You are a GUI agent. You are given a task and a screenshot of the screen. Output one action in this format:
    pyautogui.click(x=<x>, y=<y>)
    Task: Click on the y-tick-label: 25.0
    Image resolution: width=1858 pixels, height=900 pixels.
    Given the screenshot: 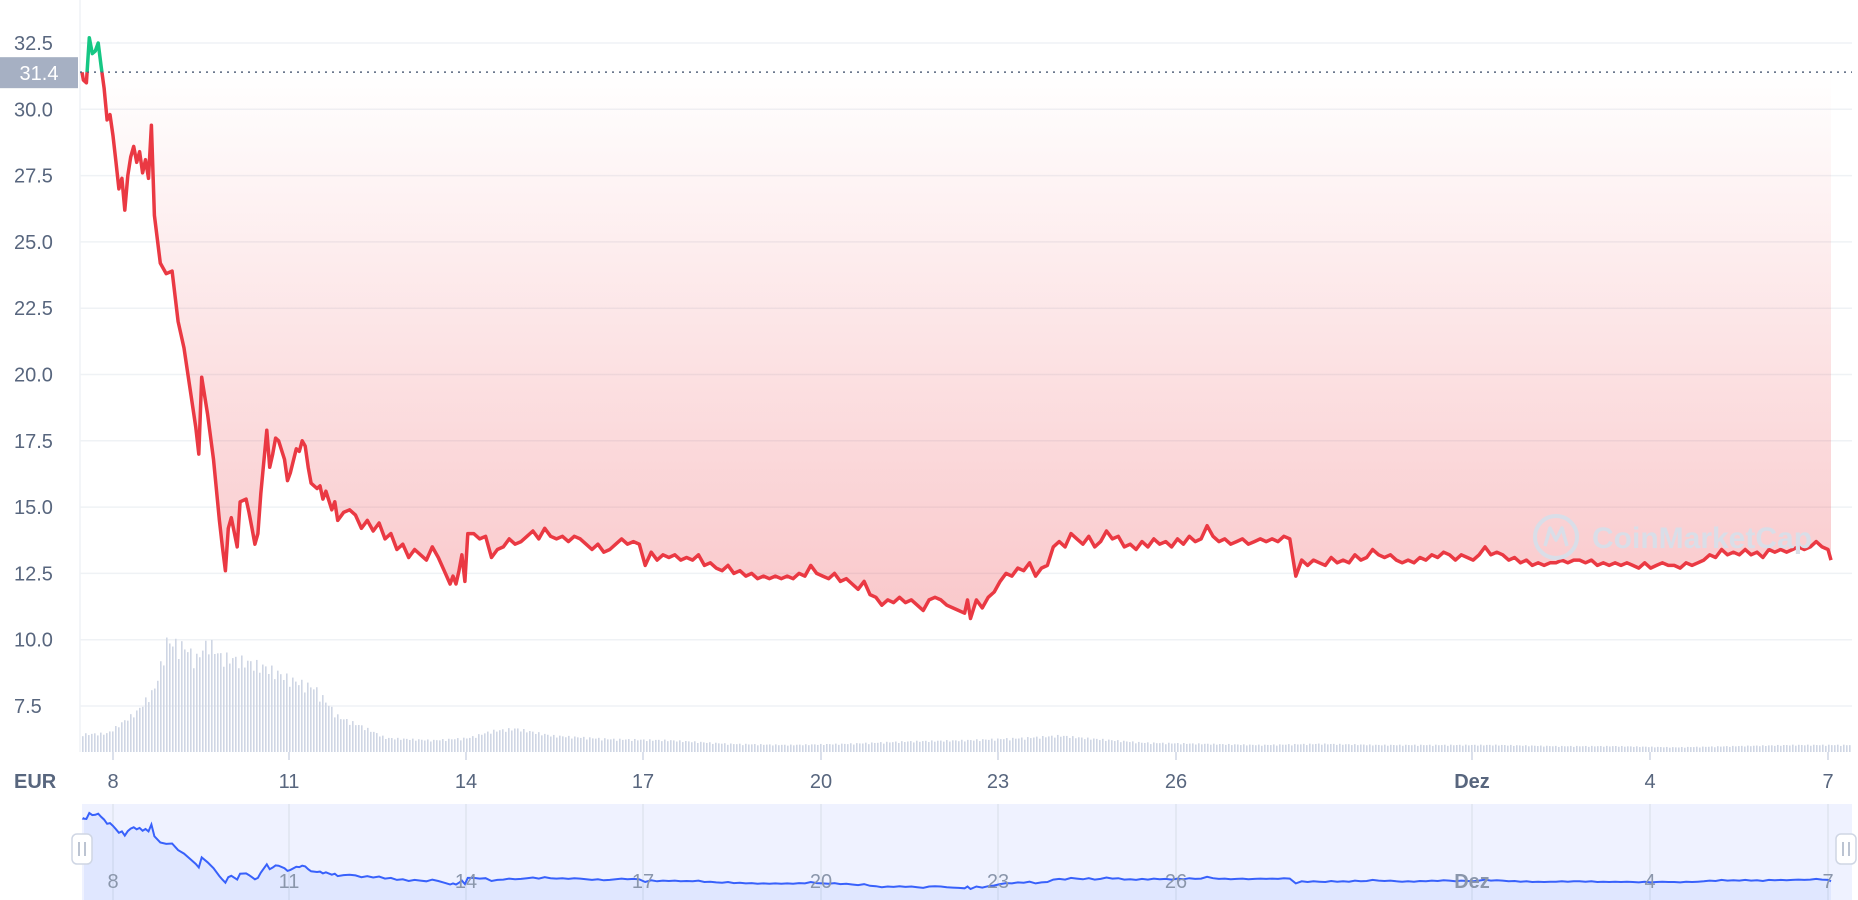 What is the action you would take?
    pyautogui.click(x=33, y=243)
    